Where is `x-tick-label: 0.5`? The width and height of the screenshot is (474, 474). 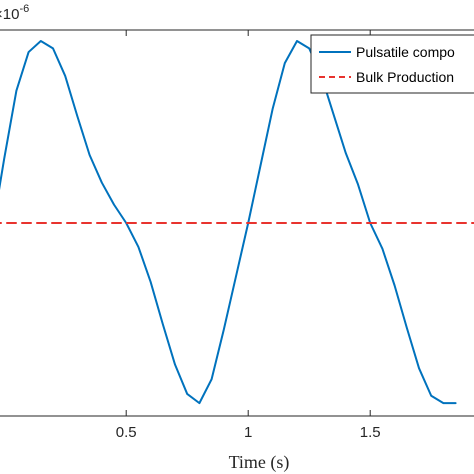
x-tick-label: 0.5 is located at coordinates (126, 432).